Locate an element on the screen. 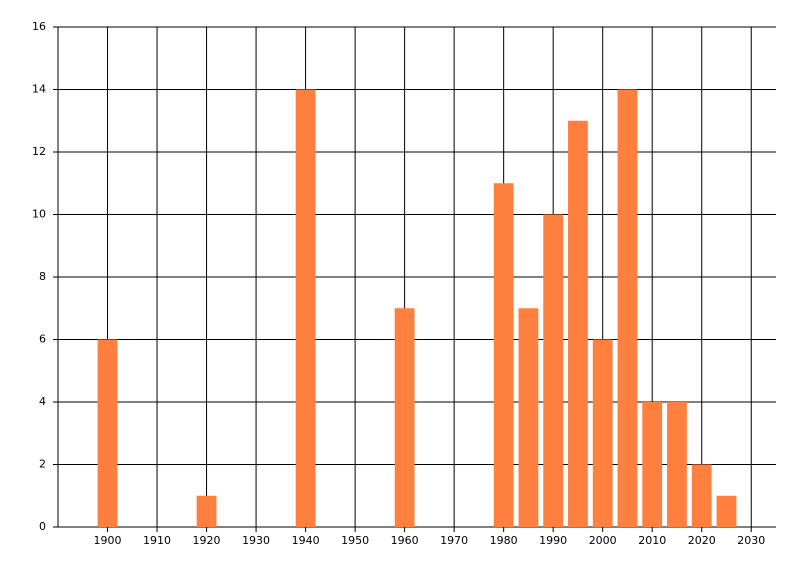 The height and width of the screenshot is (576, 800). y-tick-label: 6 is located at coordinates (42, 339).